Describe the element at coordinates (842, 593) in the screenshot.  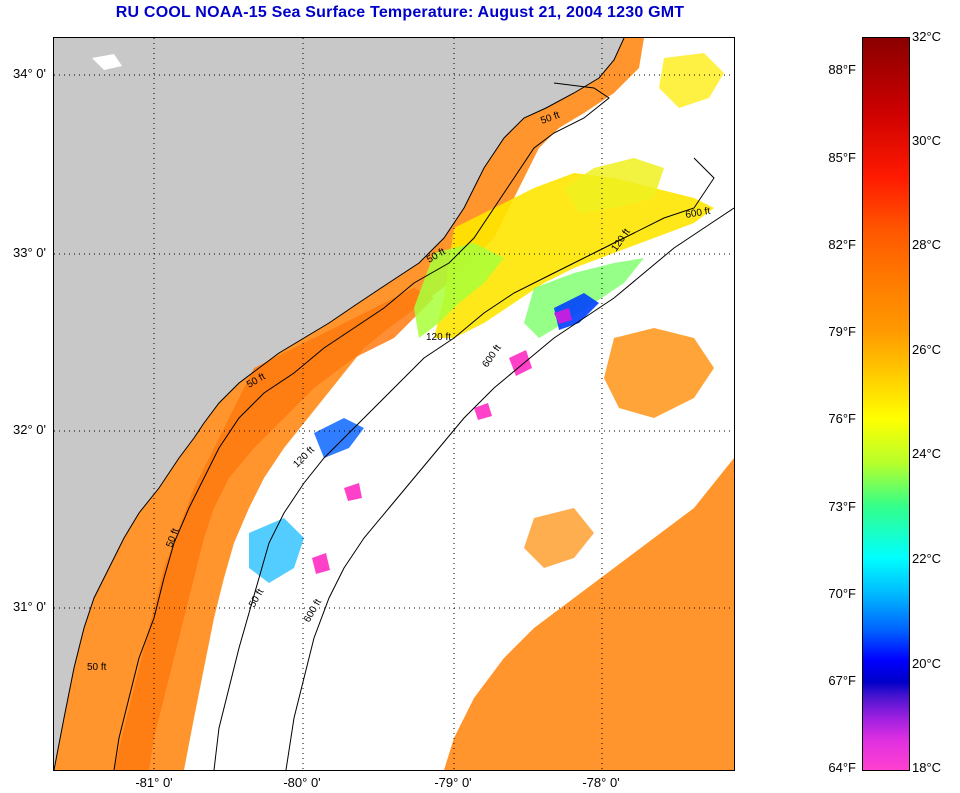
I see `colorbar-f-70: 70°F` at that location.